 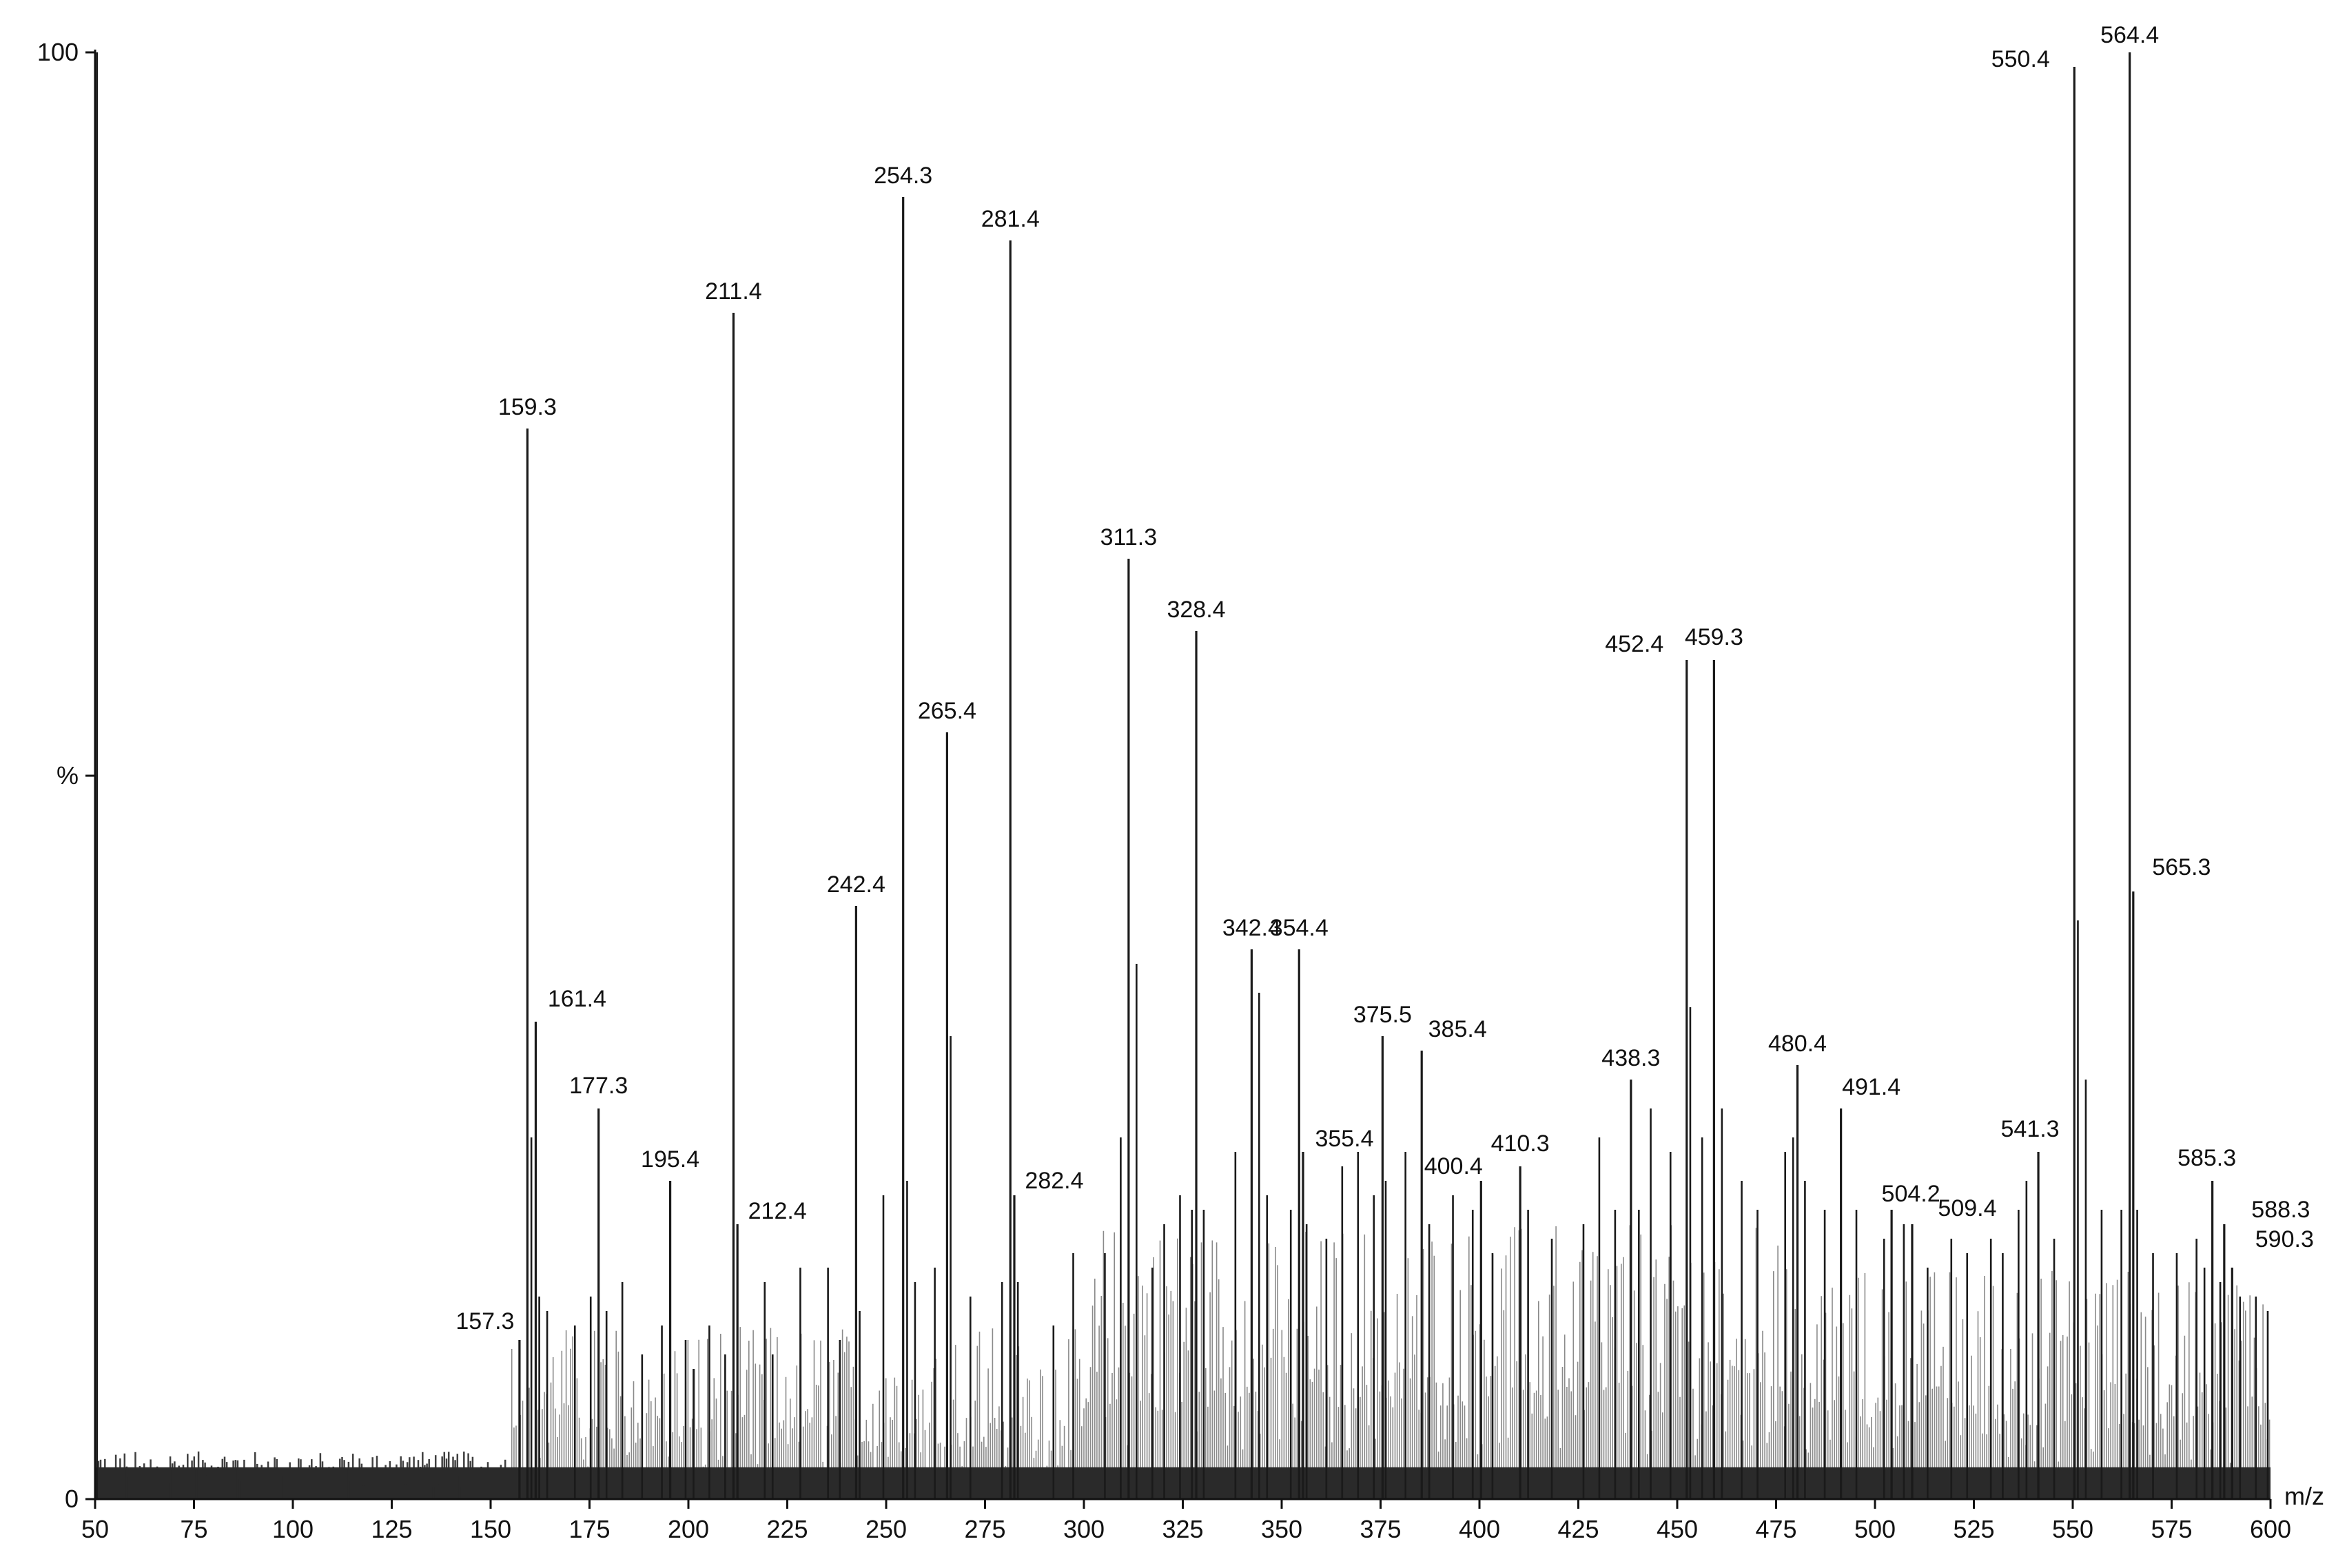 I want to click on peak-label-311.3: 311.3, so click(x=1129, y=537).